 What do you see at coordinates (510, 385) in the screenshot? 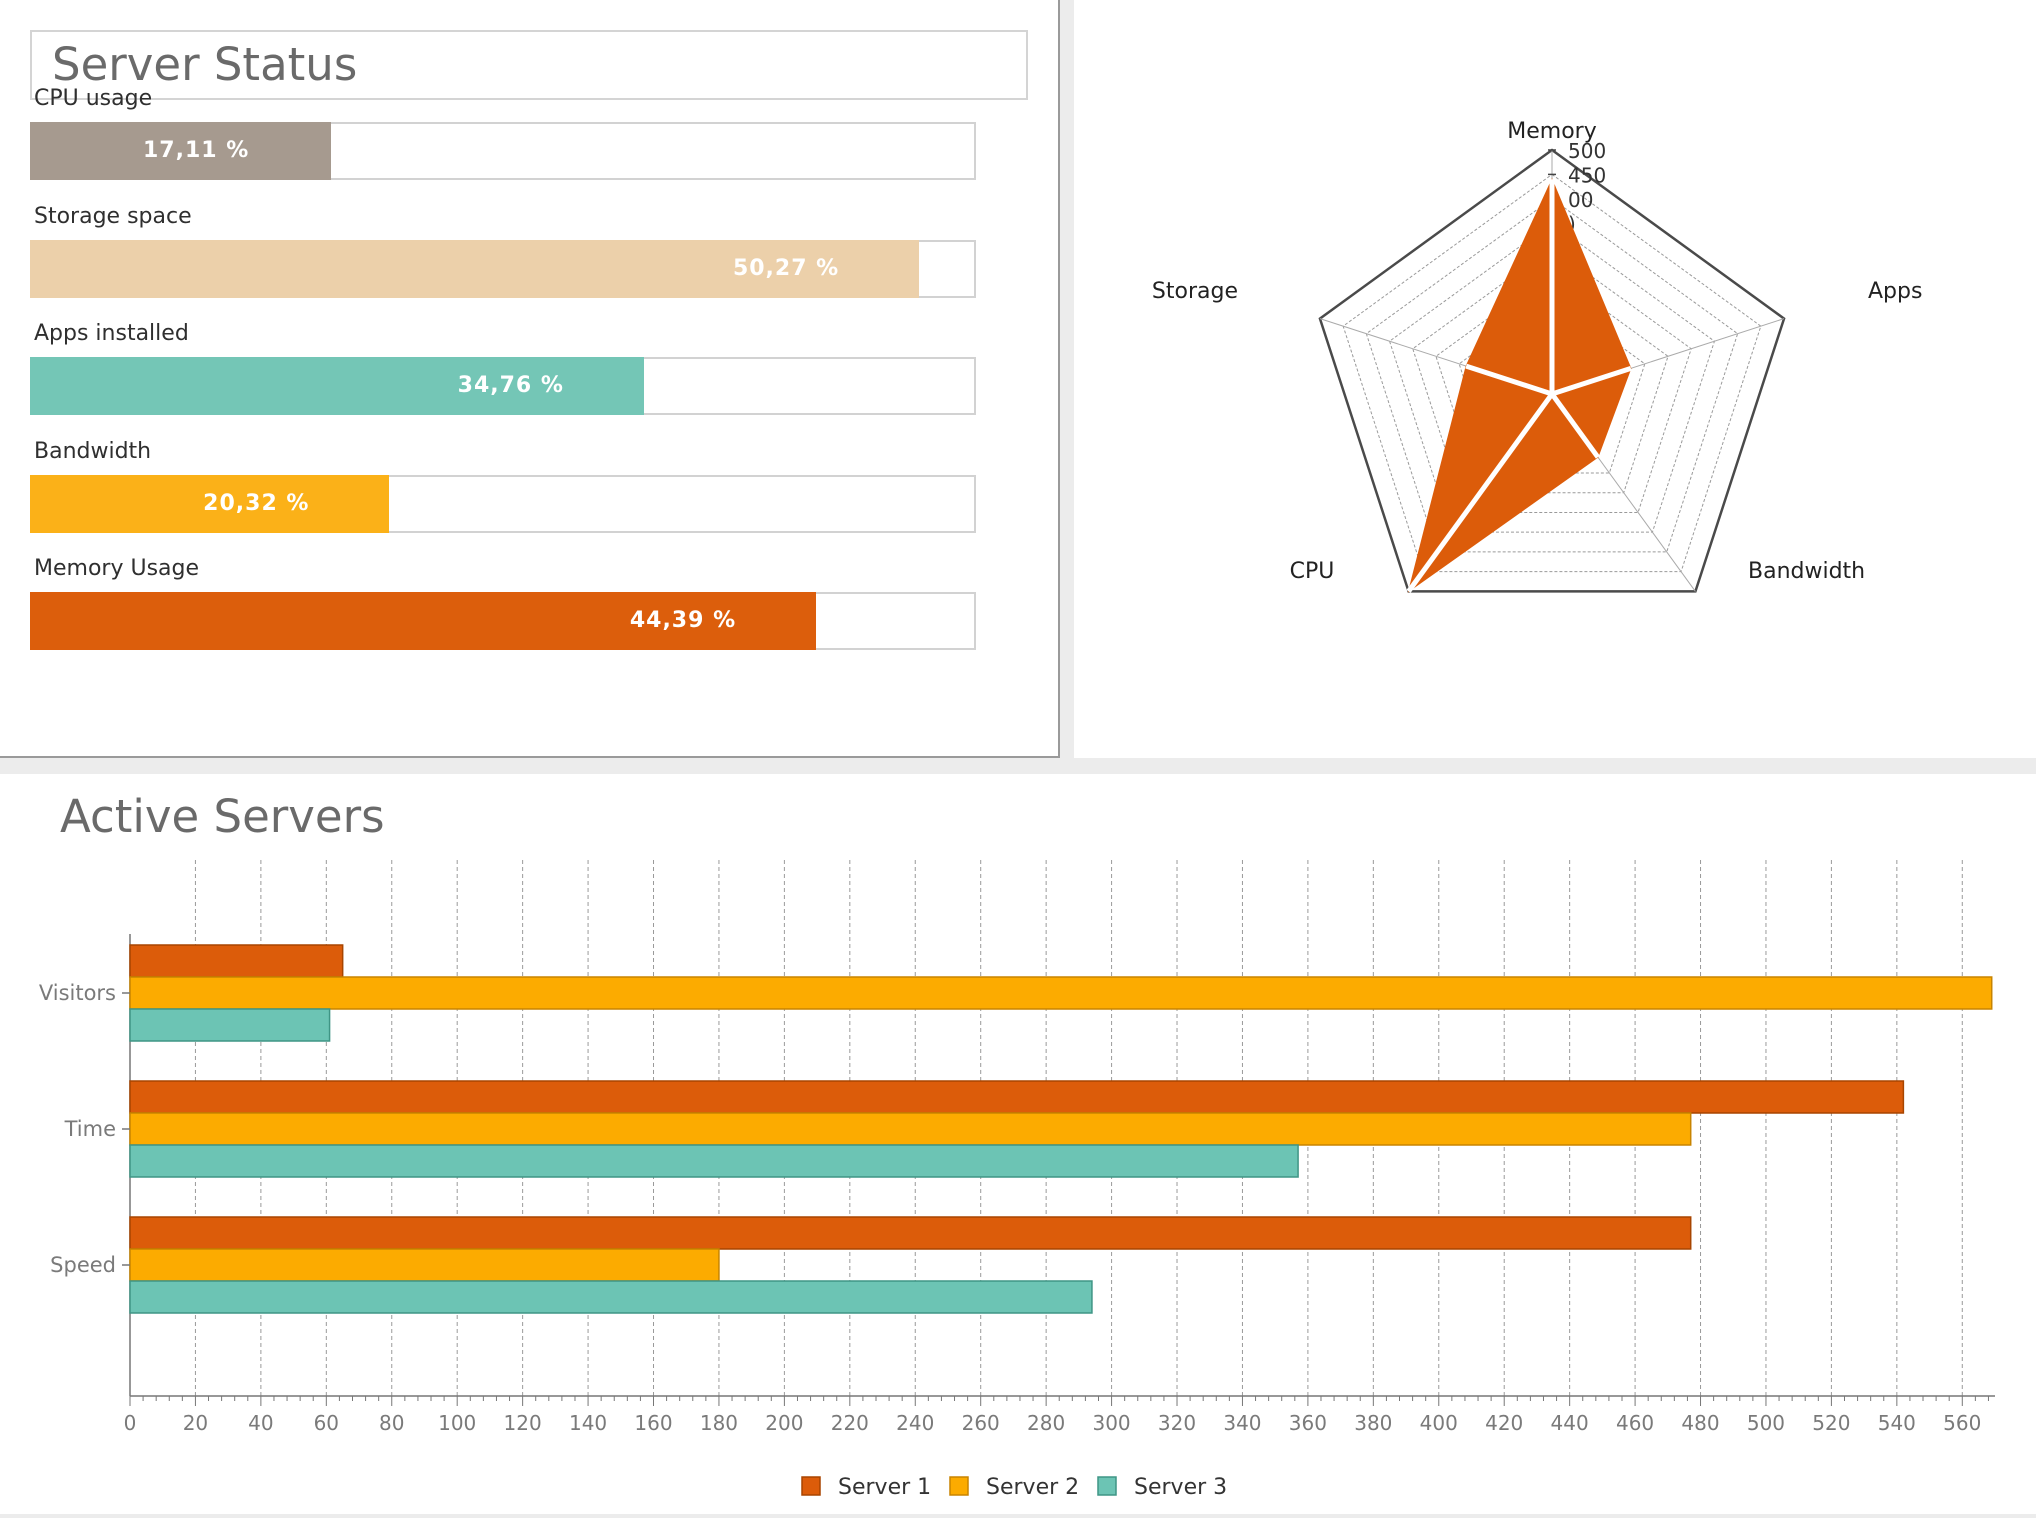
I see `apps-installed-value: 34,76 %` at bounding box center [510, 385].